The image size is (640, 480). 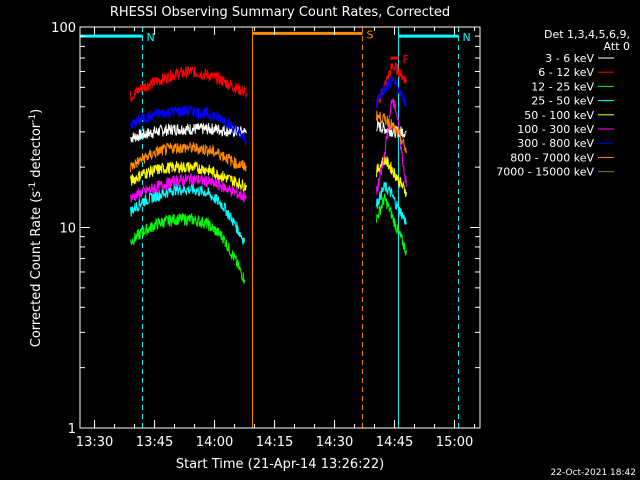 I want to click on legend-header-0: Det 1,3,4,5,6,9,, so click(x=587, y=34).